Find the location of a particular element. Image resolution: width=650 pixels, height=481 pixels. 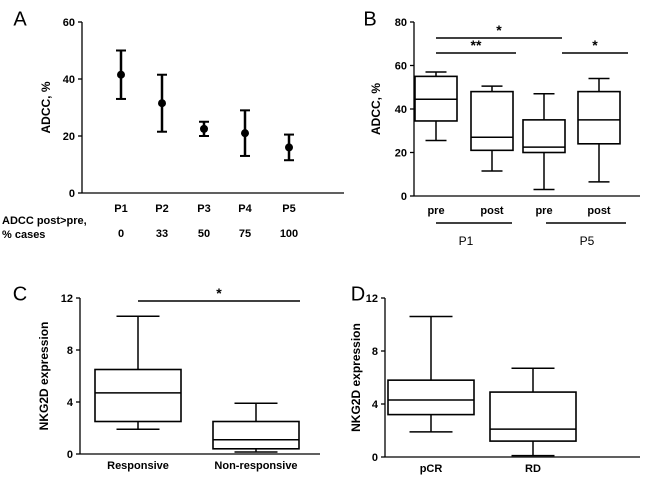

x-tick-label: P1 is located at coordinates (120, 209).